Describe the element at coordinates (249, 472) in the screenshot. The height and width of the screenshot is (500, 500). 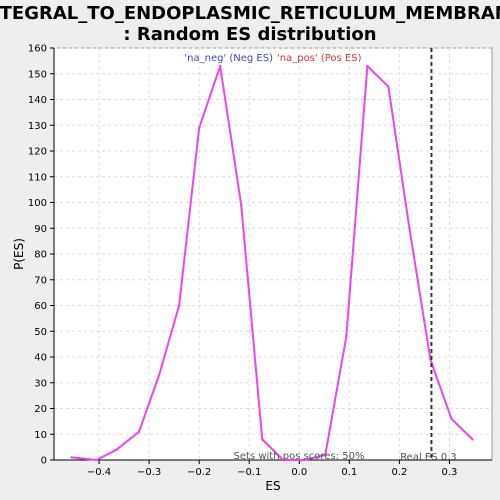
I see `x-tick-label: −0.1` at that location.